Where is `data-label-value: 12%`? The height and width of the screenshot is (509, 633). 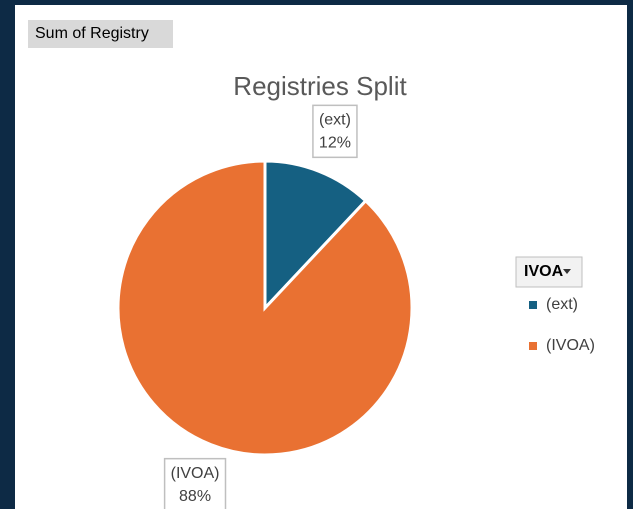 data-label-value: 12% is located at coordinates (335, 143).